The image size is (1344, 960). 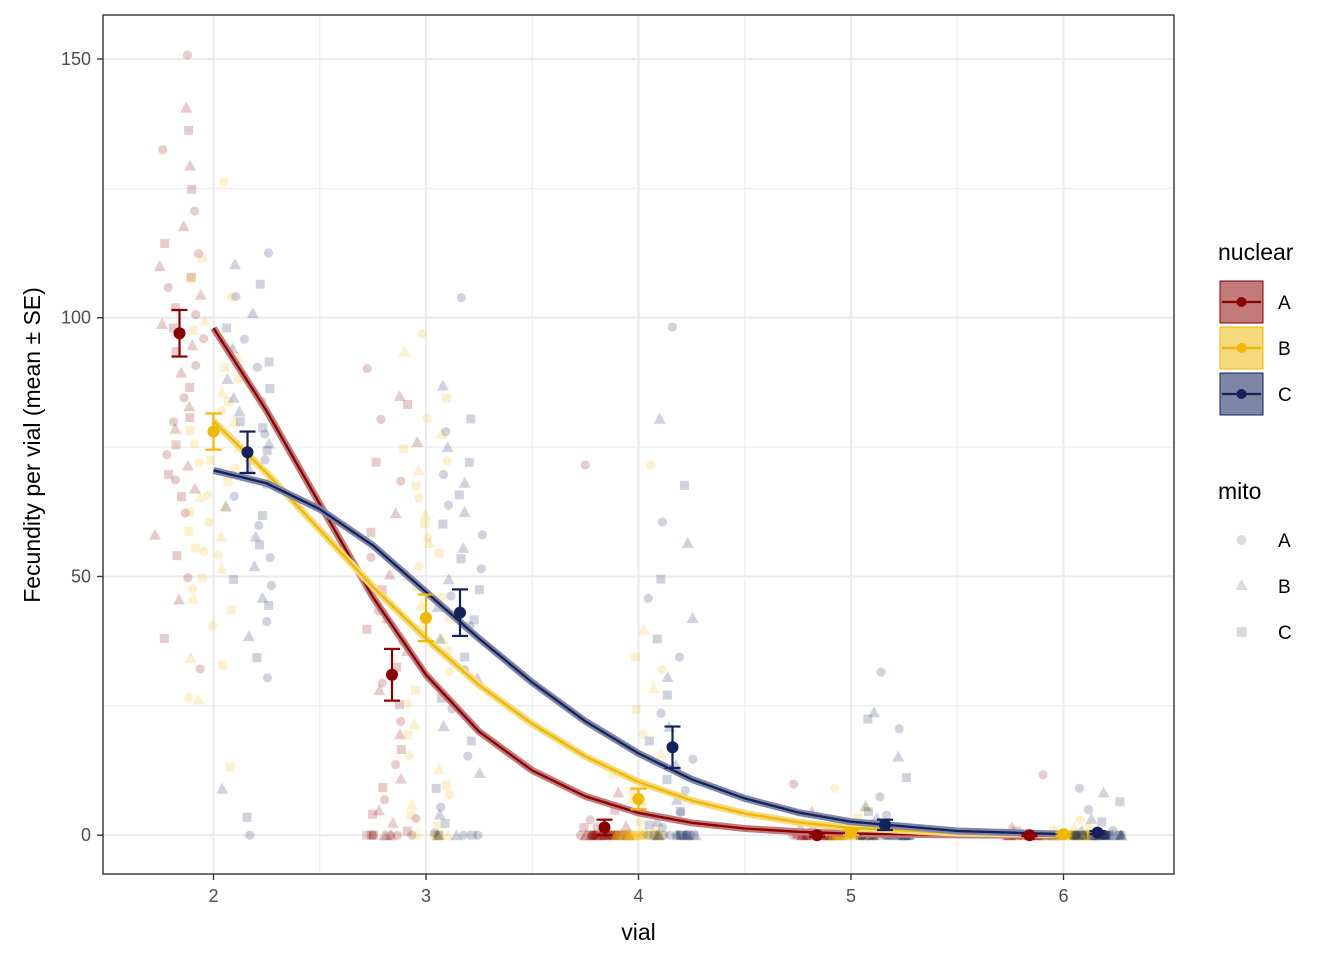 What do you see at coordinates (1029, 835) in the screenshot?
I see `mean-point-A` at bounding box center [1029, 835].